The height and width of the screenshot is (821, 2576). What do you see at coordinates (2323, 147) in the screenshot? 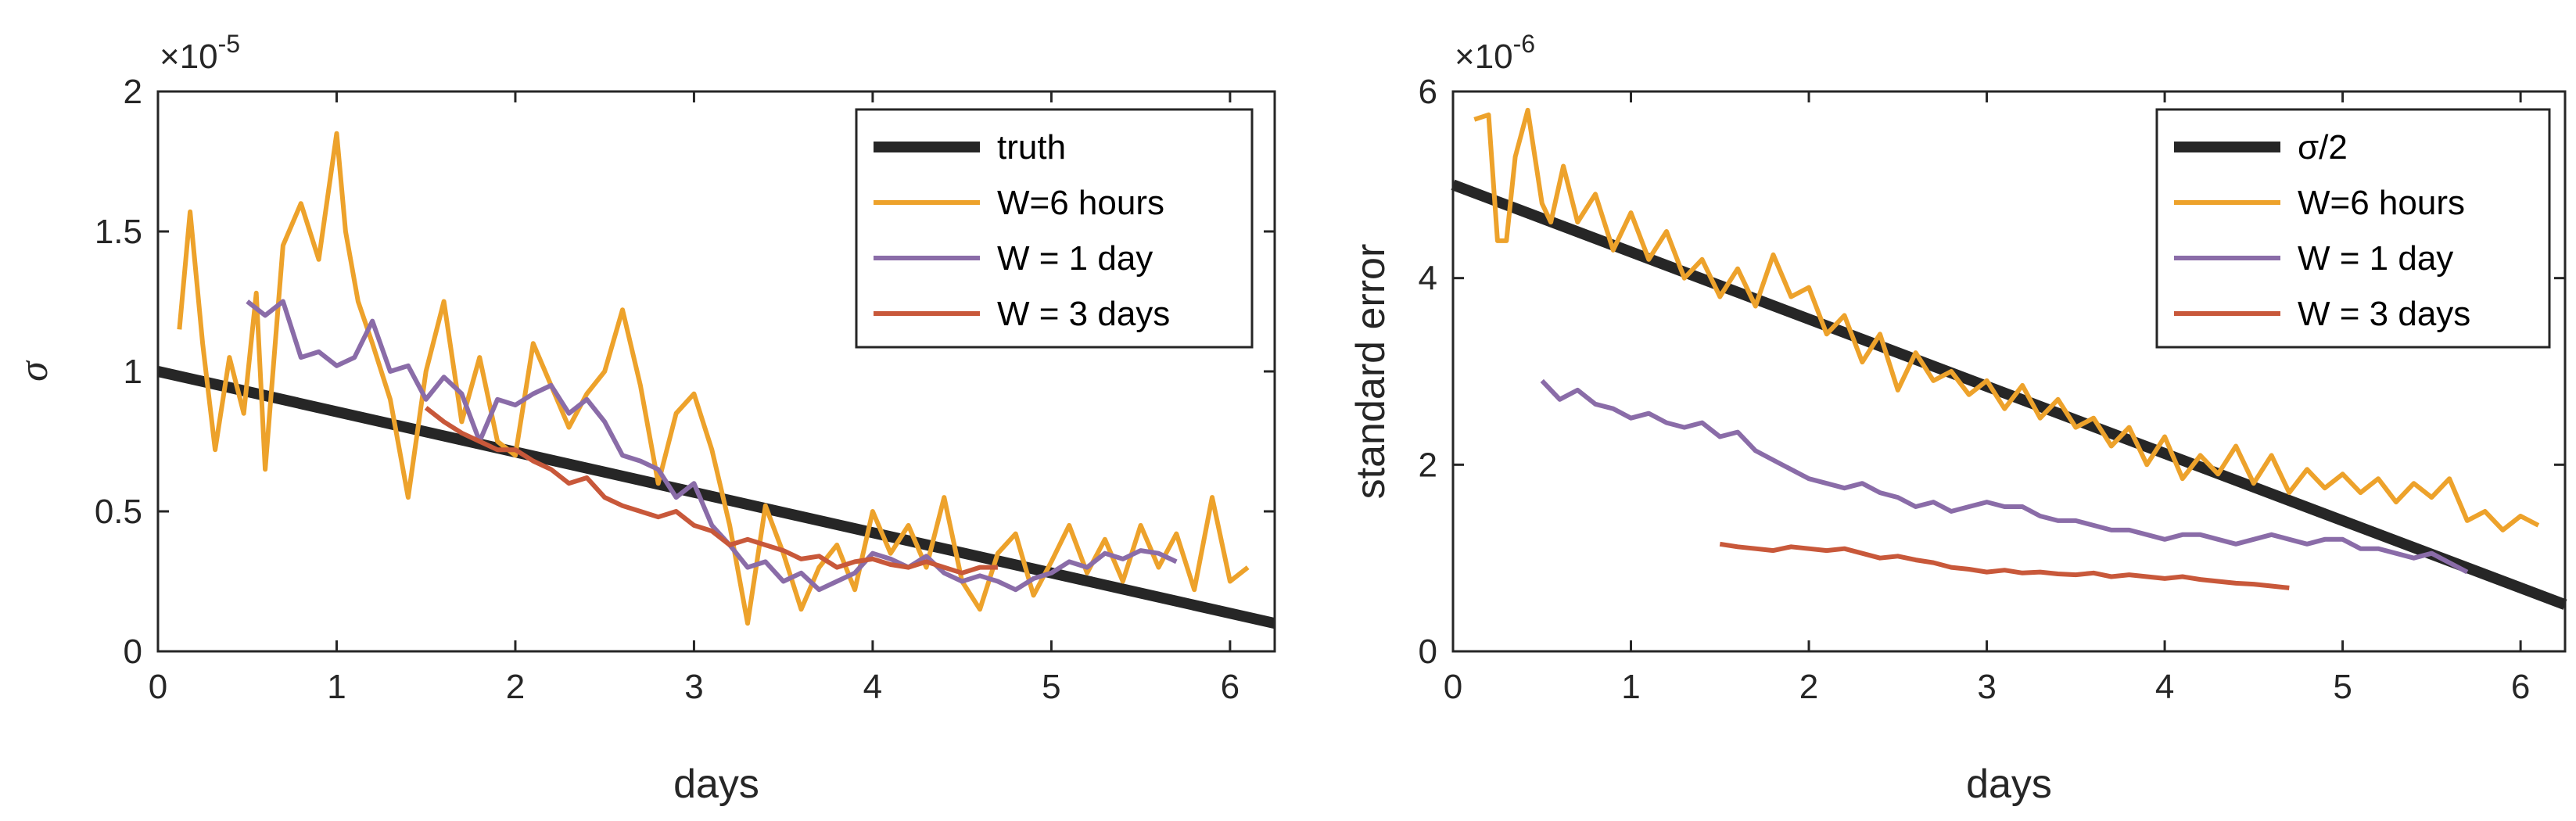
I see `legend-entry: σ/2` at bounding box center [2323, 147].